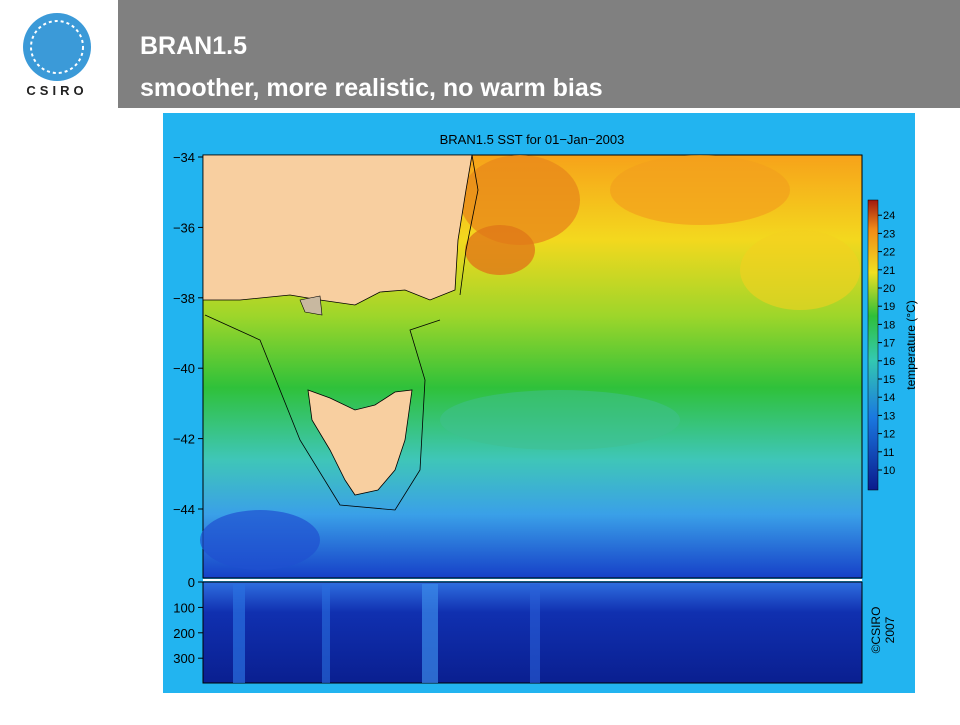  I want to click on colorbar-tick-label: 10, so click(889, 471).